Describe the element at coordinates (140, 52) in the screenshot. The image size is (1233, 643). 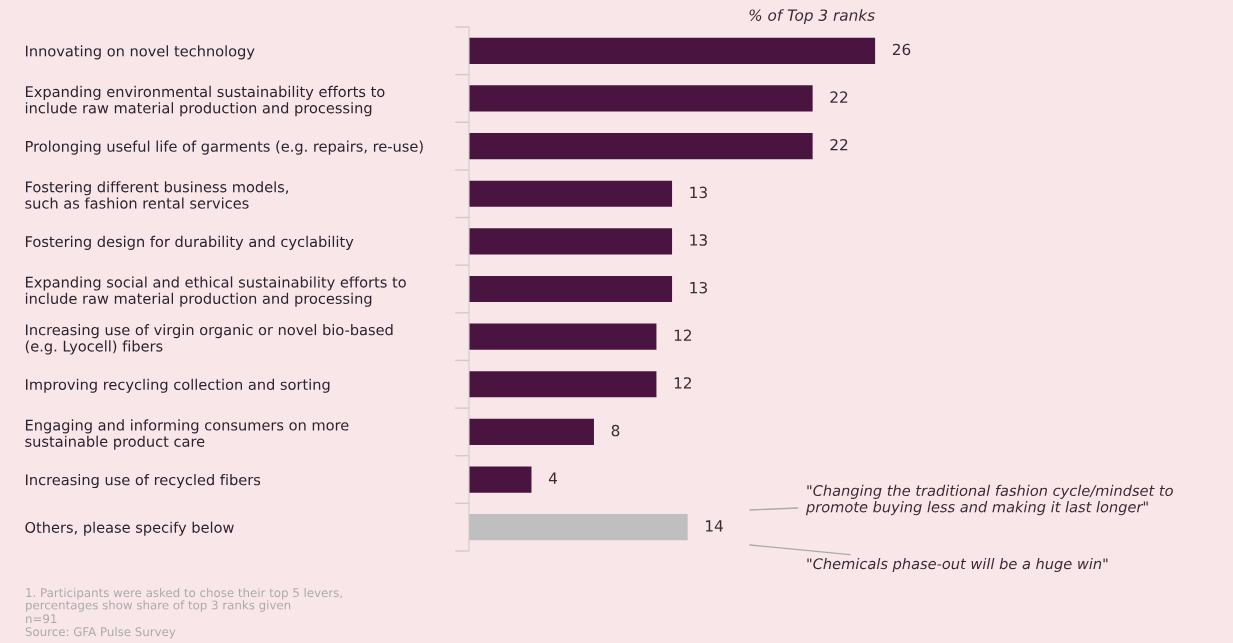
I see `y-tick-label: Innovating on novel technology` at that location.